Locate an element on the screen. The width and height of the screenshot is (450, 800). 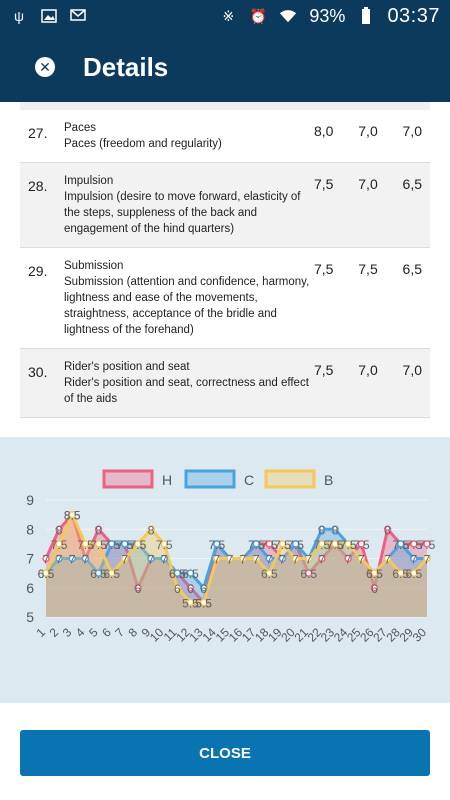
legend-label: H is located at coordinates (167, 480).